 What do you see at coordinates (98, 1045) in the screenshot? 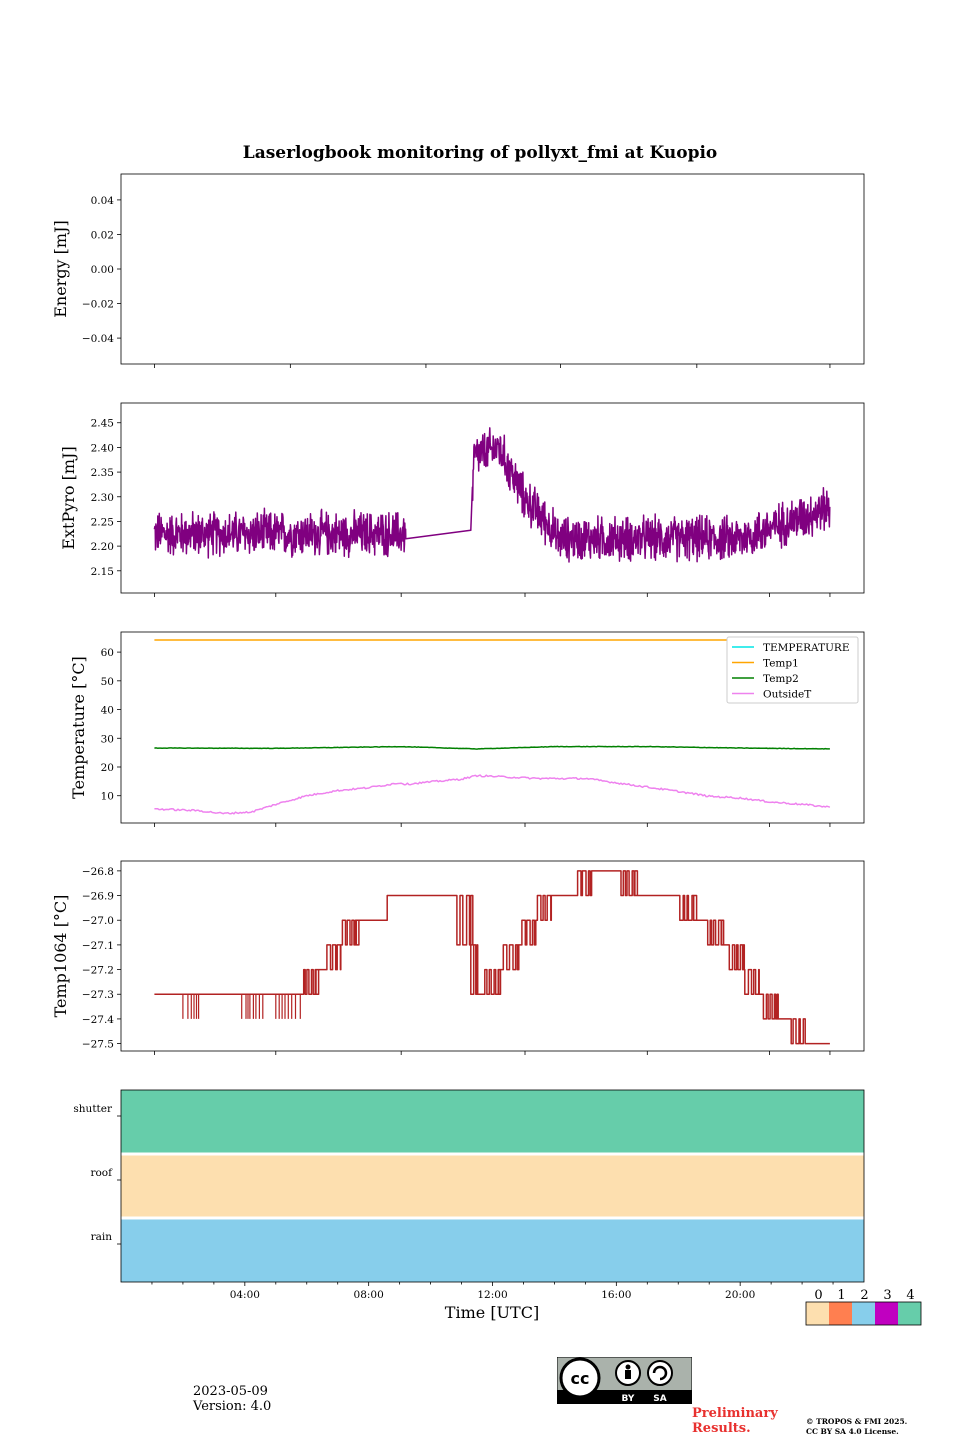
I see `temp1064-ytick-label: −27.5` at bounding box center [98, 1045].